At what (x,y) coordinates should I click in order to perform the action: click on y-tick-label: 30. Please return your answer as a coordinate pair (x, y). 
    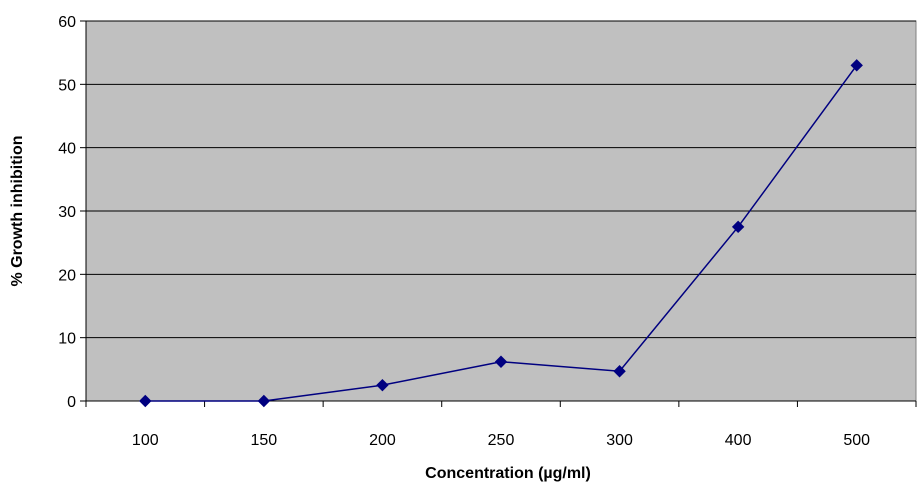
    Looking at the image, I should click on (67, 212).